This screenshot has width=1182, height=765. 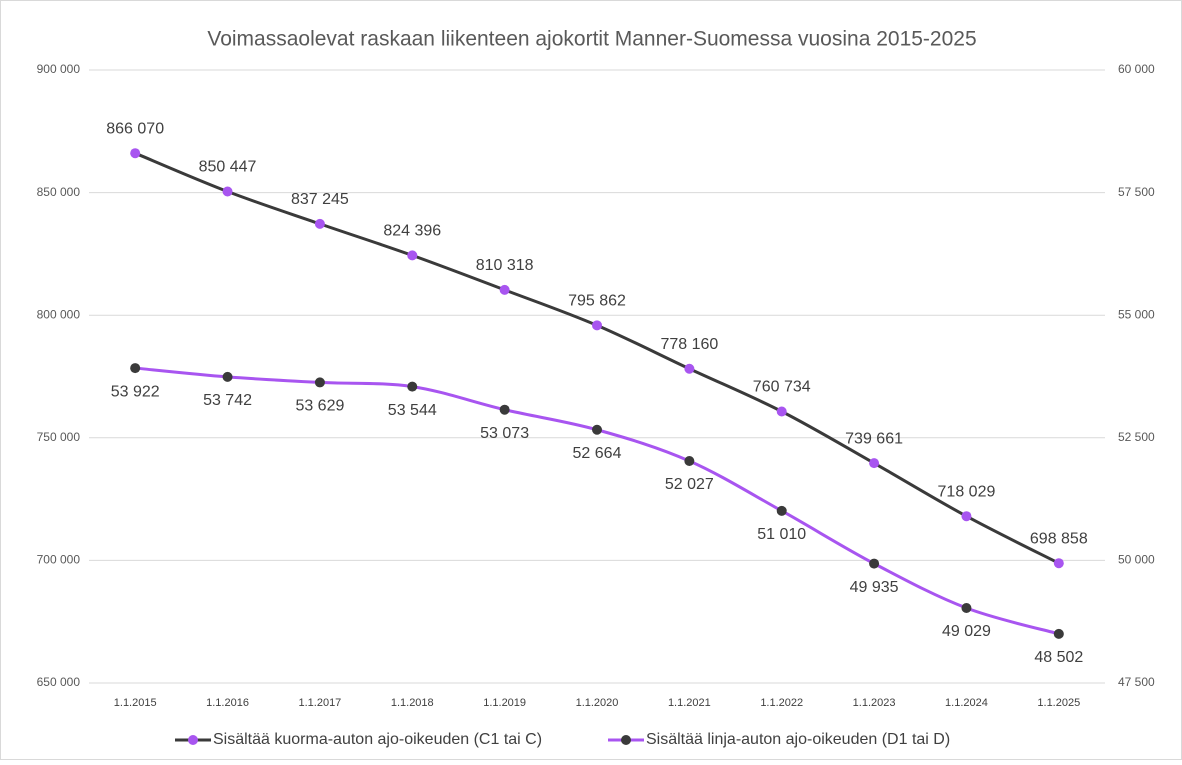 What do you see at coordinates (689, 484) in the screenshot?
I see `data-label: 52 027` at bounding box center [689, 484].